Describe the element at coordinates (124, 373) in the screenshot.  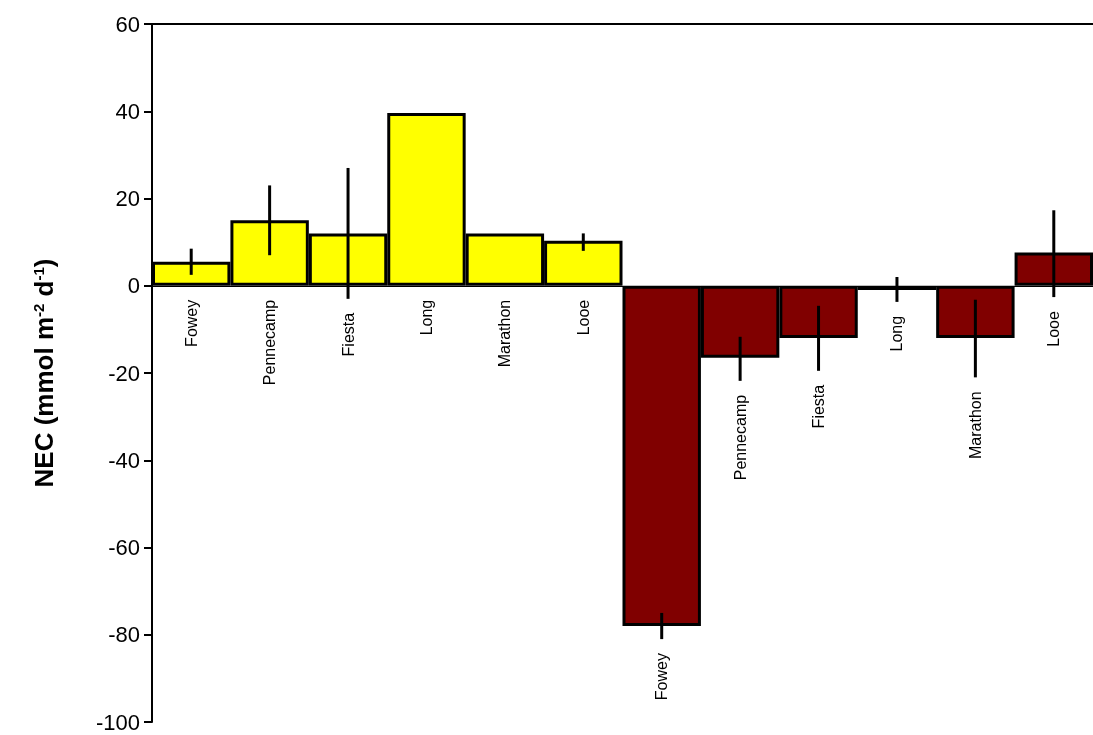
I see `y-tick-label: -20` at that location.